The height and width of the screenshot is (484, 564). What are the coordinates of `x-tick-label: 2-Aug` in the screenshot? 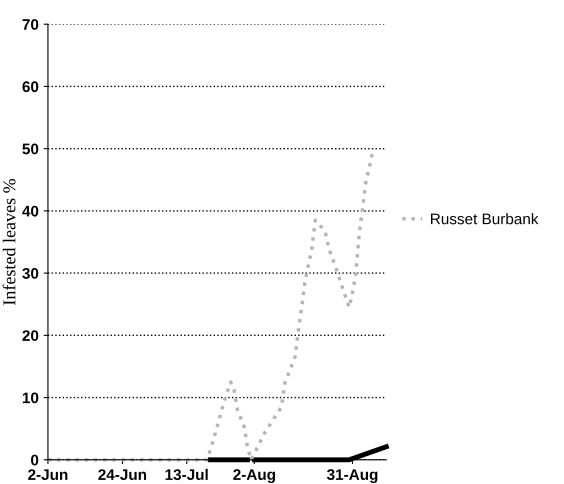 It's located at (254, 476).